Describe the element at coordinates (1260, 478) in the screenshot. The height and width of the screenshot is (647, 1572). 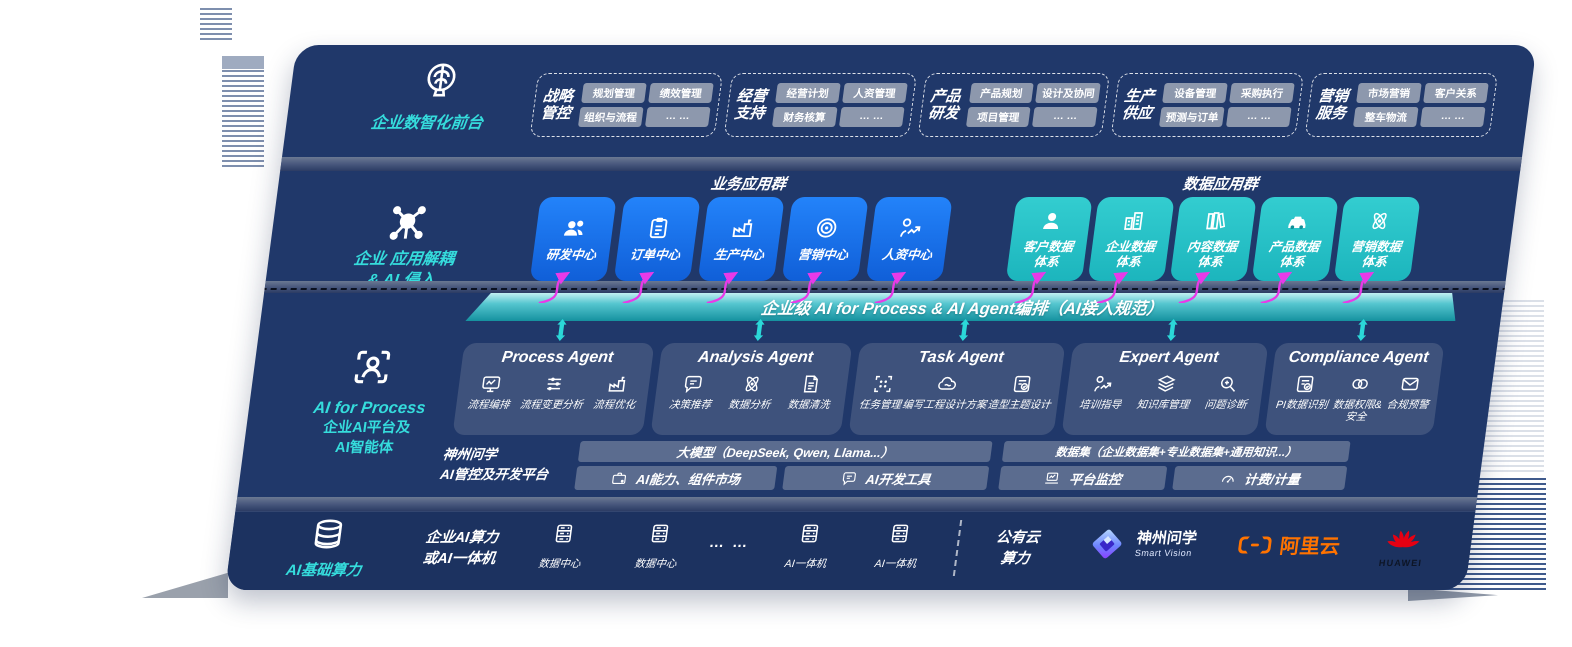
I see `billing-bar: 计费/计量` at that location.